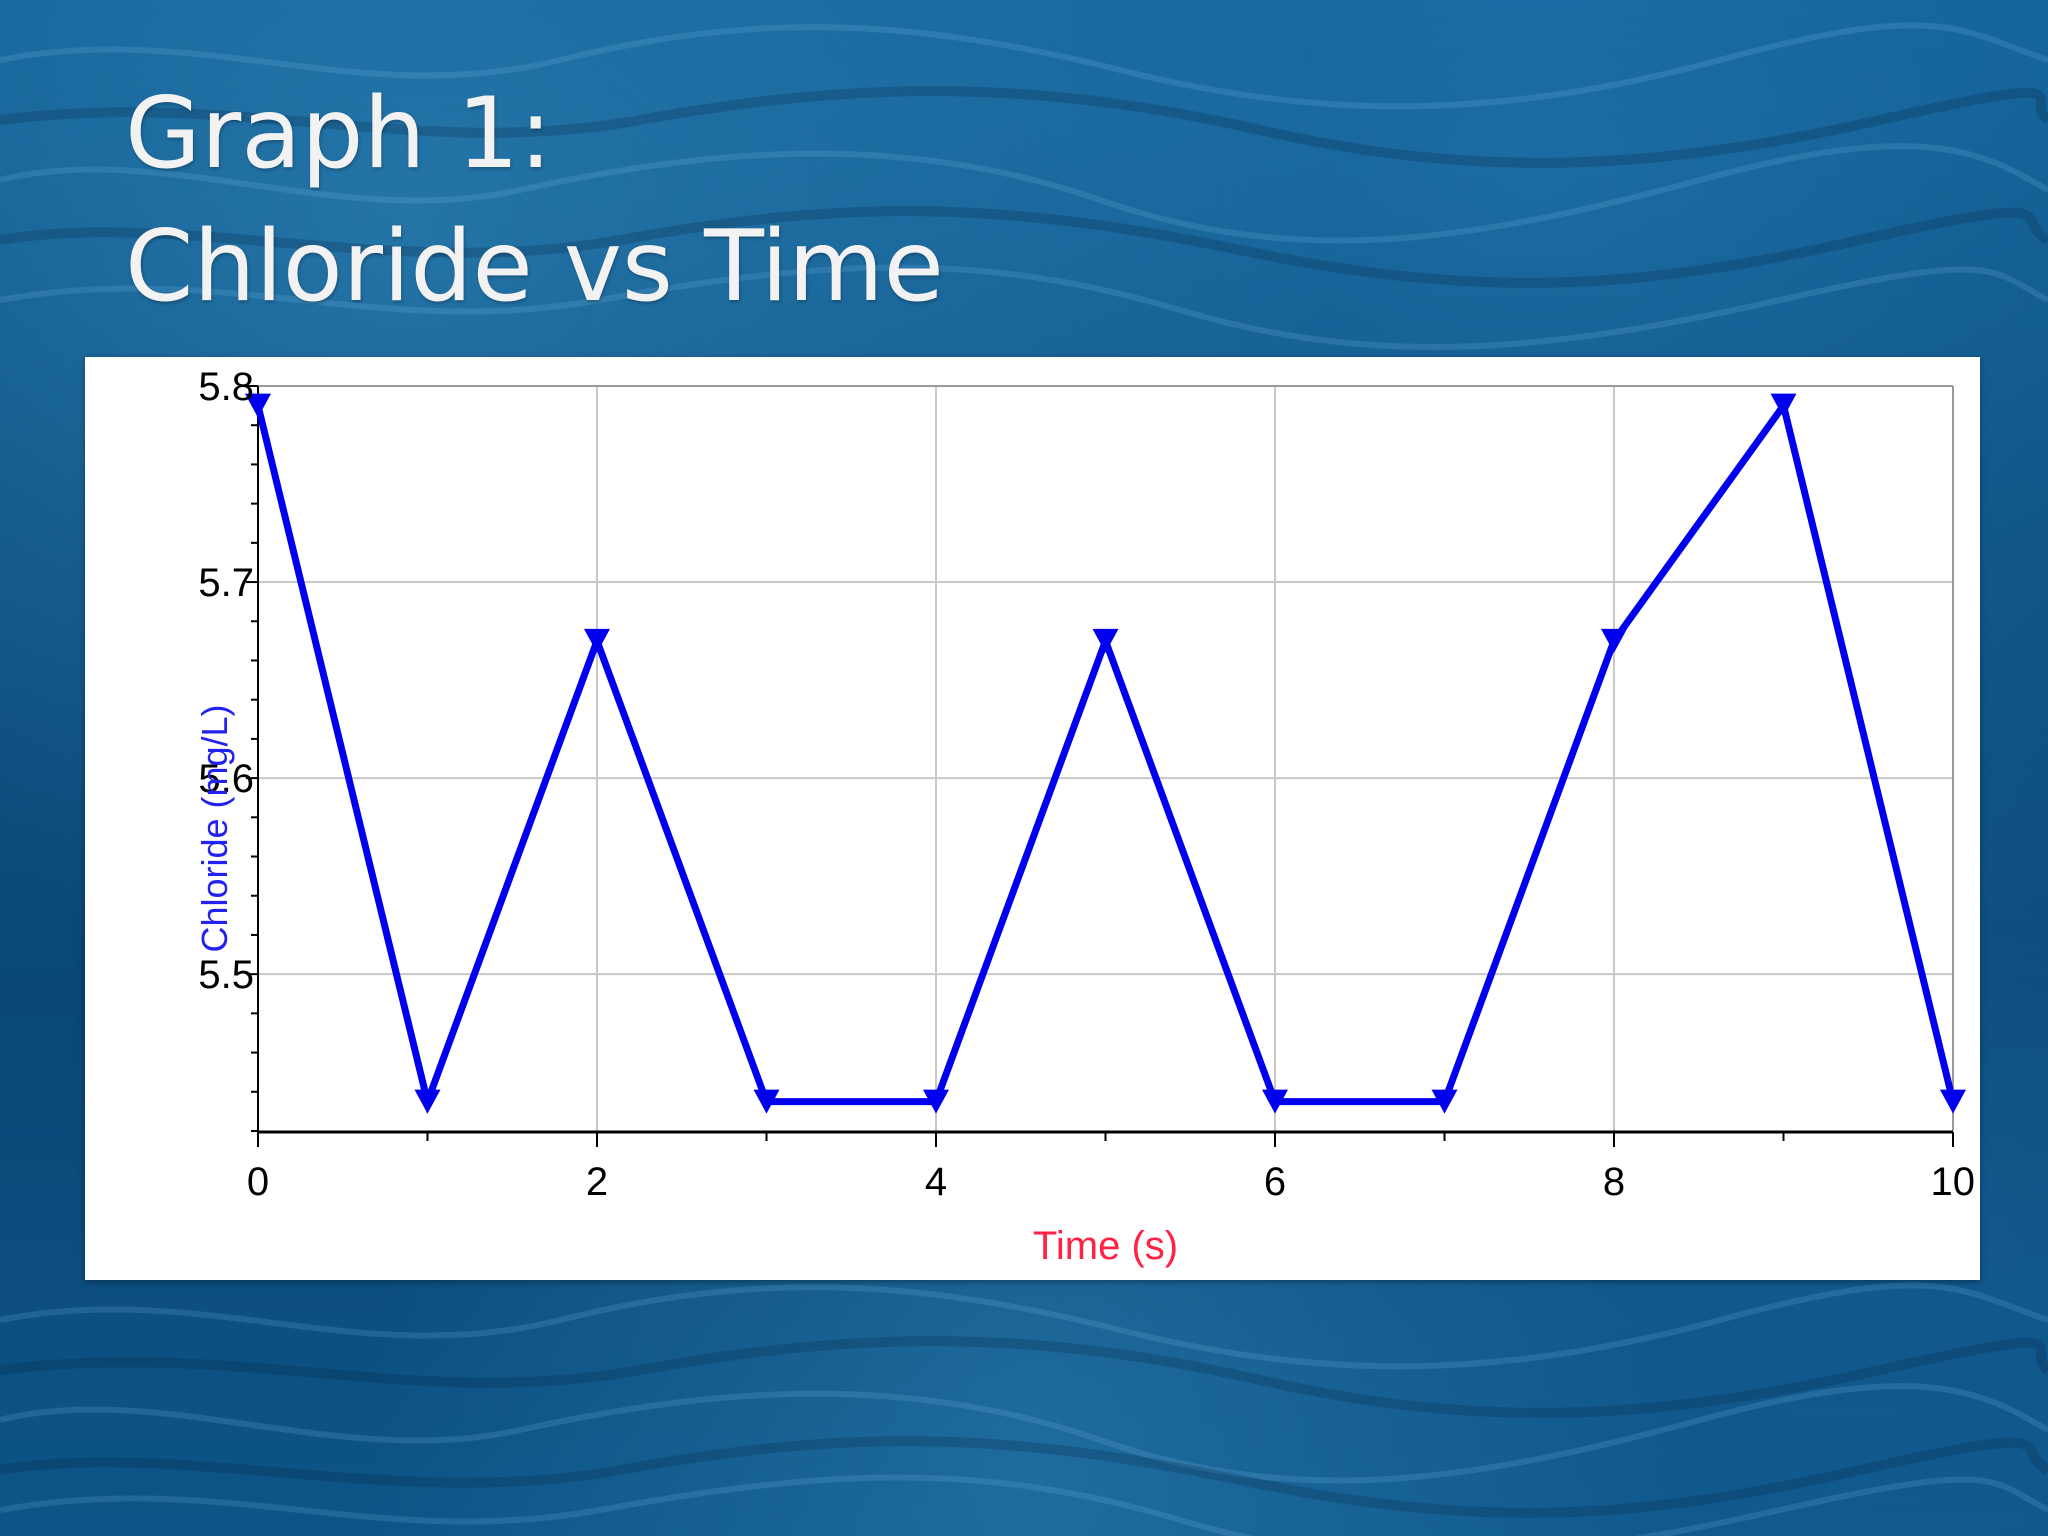  What do you see at coordinates (226, 779) in the screenshot?
I see `y-tick-label: 5.6` at bounding box center [226, 779].